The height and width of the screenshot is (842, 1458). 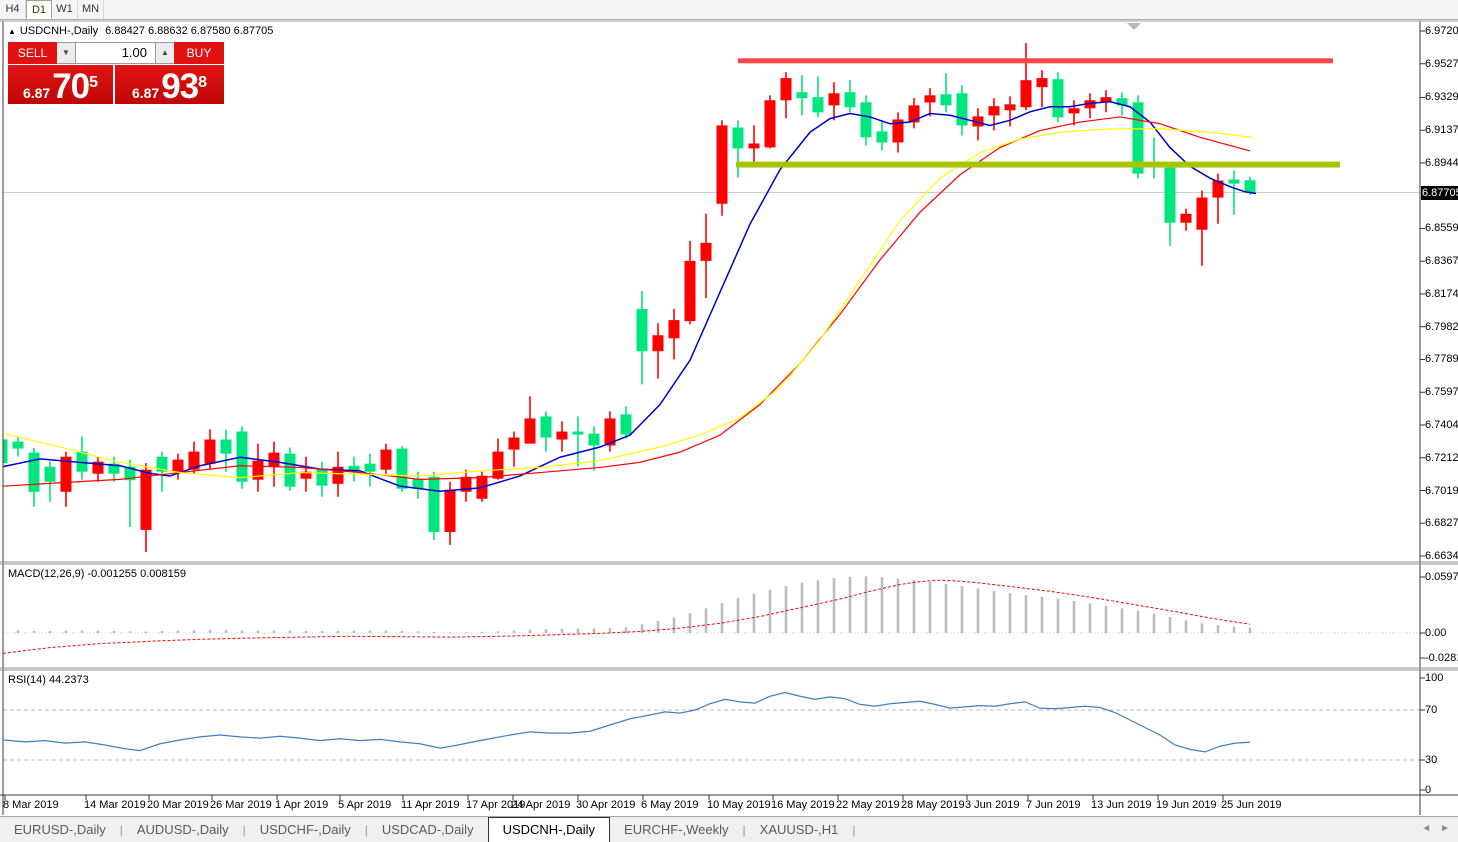 I want to click on volume-increase-button: ▲, so click(x=165, y=53).